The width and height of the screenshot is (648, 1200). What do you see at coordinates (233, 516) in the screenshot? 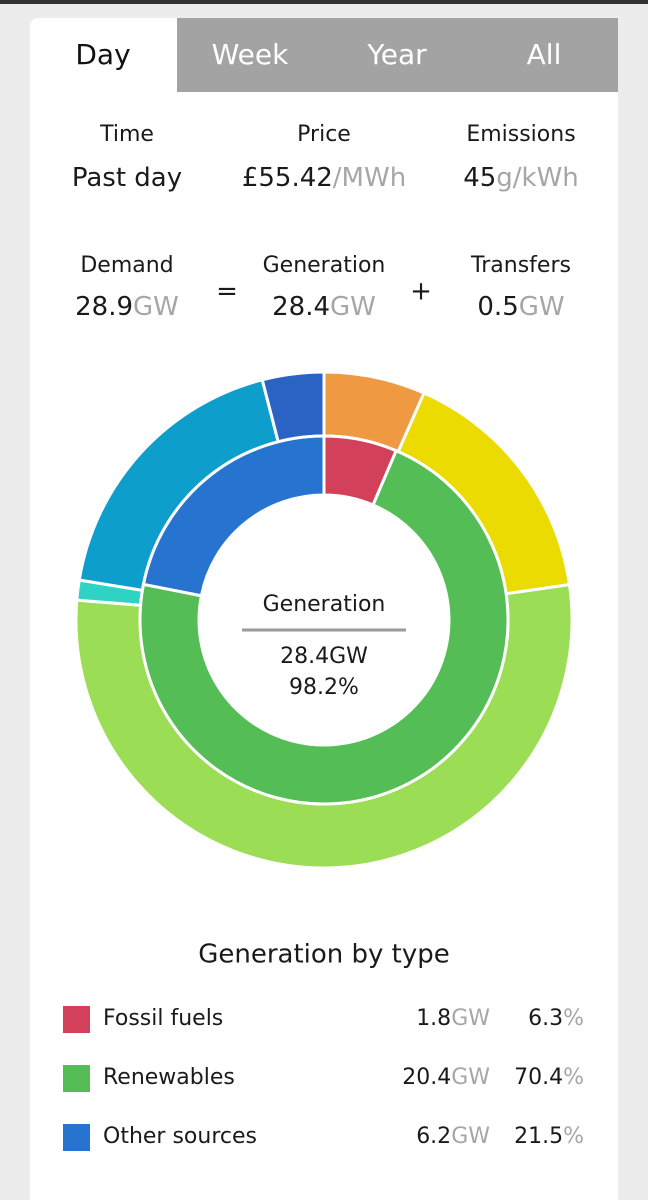
I see `inner-segment` at bounding box center [233, 516].